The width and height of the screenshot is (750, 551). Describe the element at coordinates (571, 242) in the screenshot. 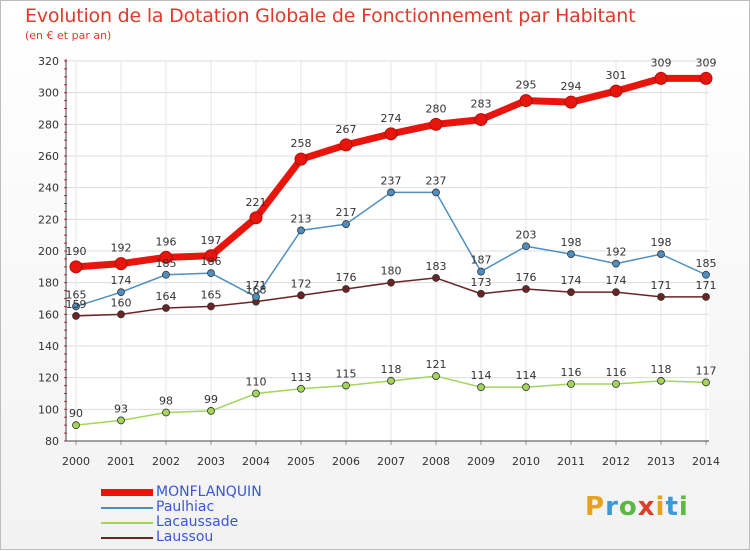

I see `data-label-paulhiac: 198` at that location.